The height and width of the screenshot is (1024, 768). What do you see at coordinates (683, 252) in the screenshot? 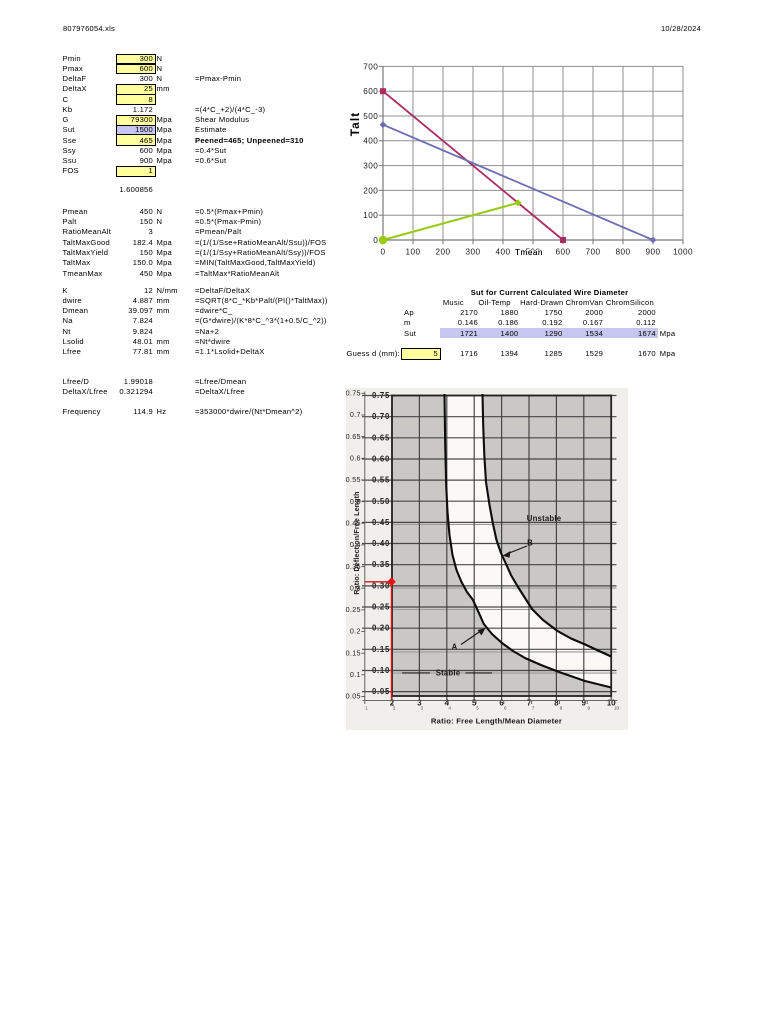
I see `svg-text: 1000` at bounding box center [683, 252].